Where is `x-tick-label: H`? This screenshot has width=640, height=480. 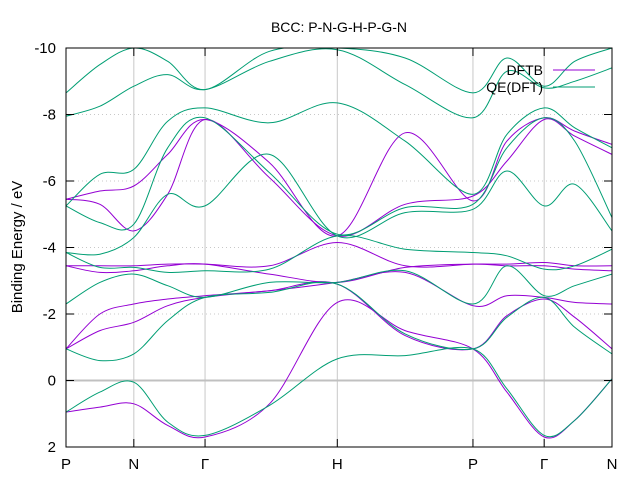 x-tick-label: H is located at coordinates (337, 464).